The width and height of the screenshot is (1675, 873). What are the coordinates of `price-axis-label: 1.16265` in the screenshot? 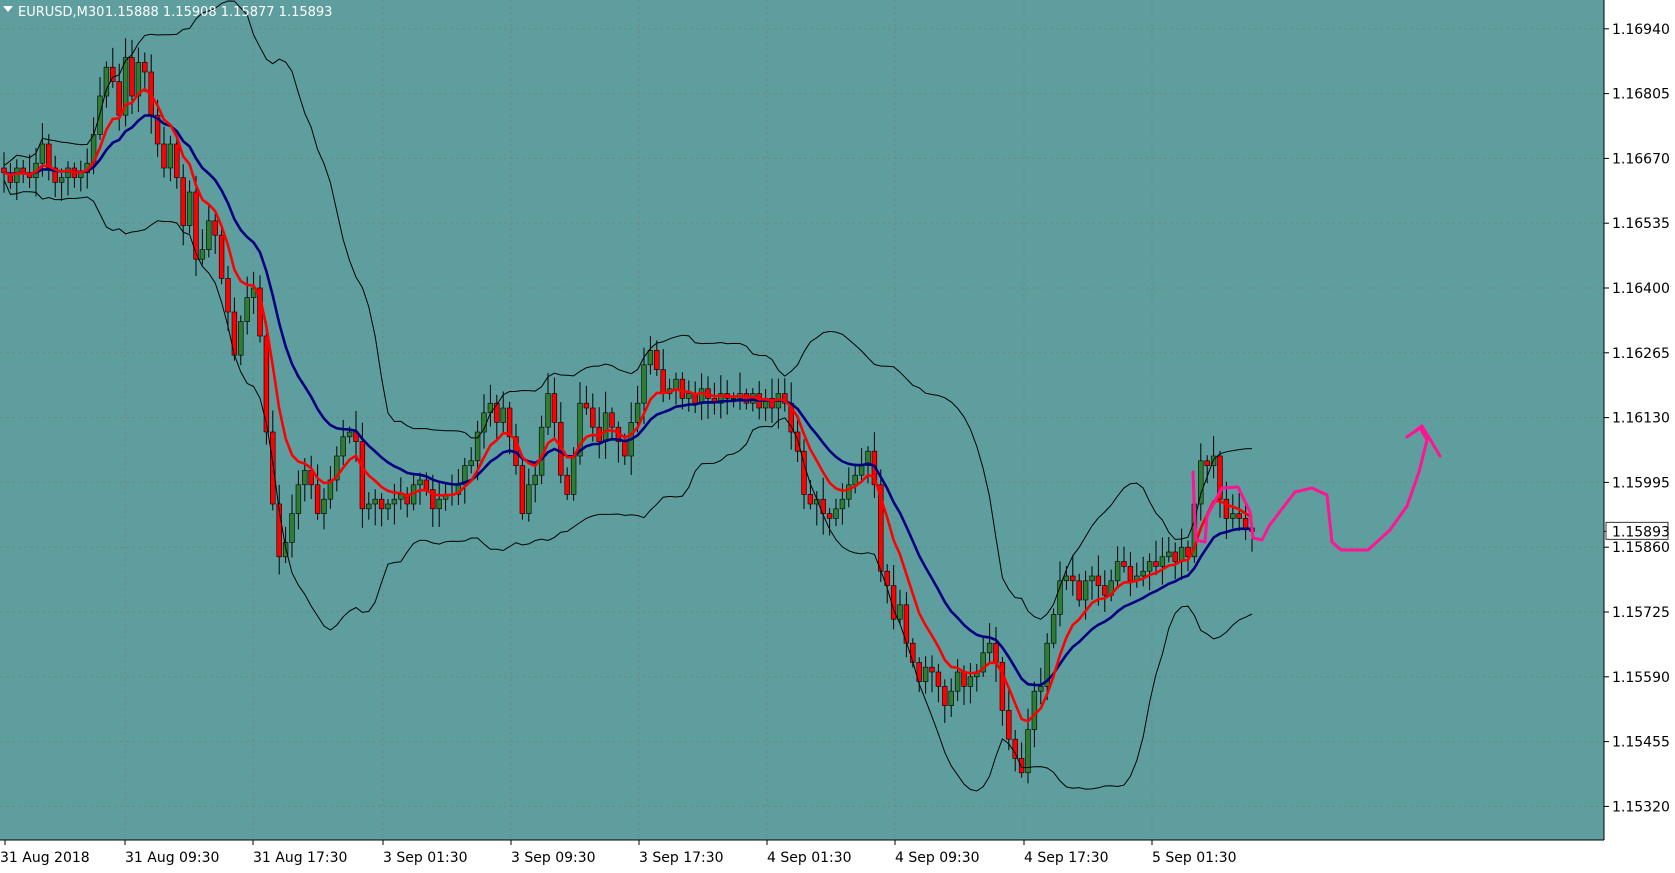 It's located at (1641, 354).